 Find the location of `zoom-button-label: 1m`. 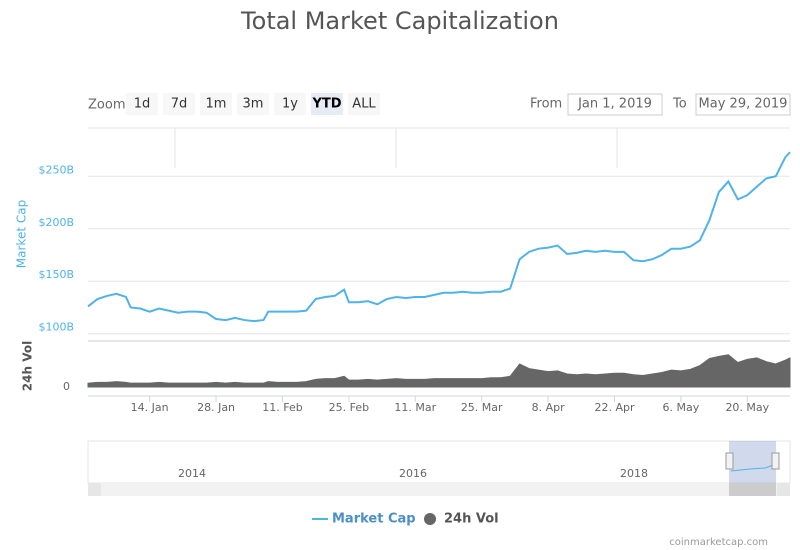

zoom-button-label: 1m is located at coordinates (216, 104).